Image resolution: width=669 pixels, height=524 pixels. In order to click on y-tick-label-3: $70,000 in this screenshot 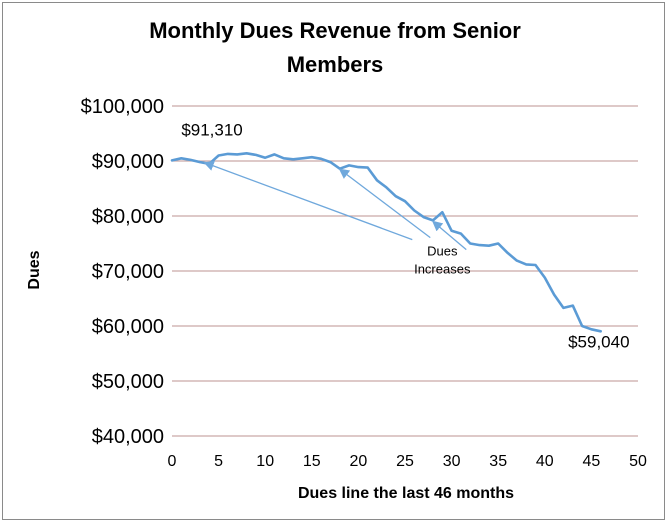, I will do `click(128, 272)`.